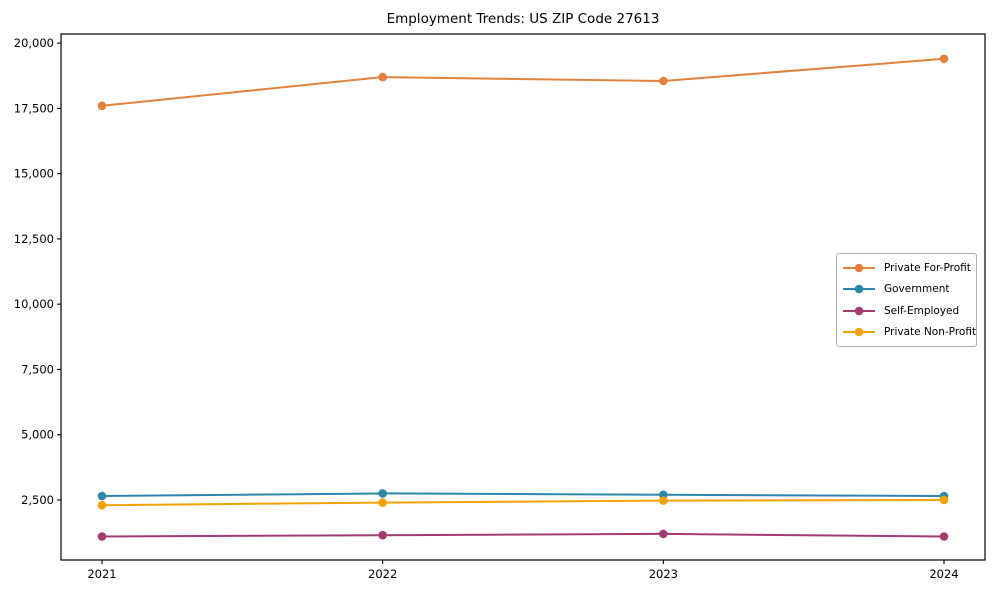 This screenshot has height=600, width=1000. I want to click on data-point-self-employed-2024, so click(944, 536).